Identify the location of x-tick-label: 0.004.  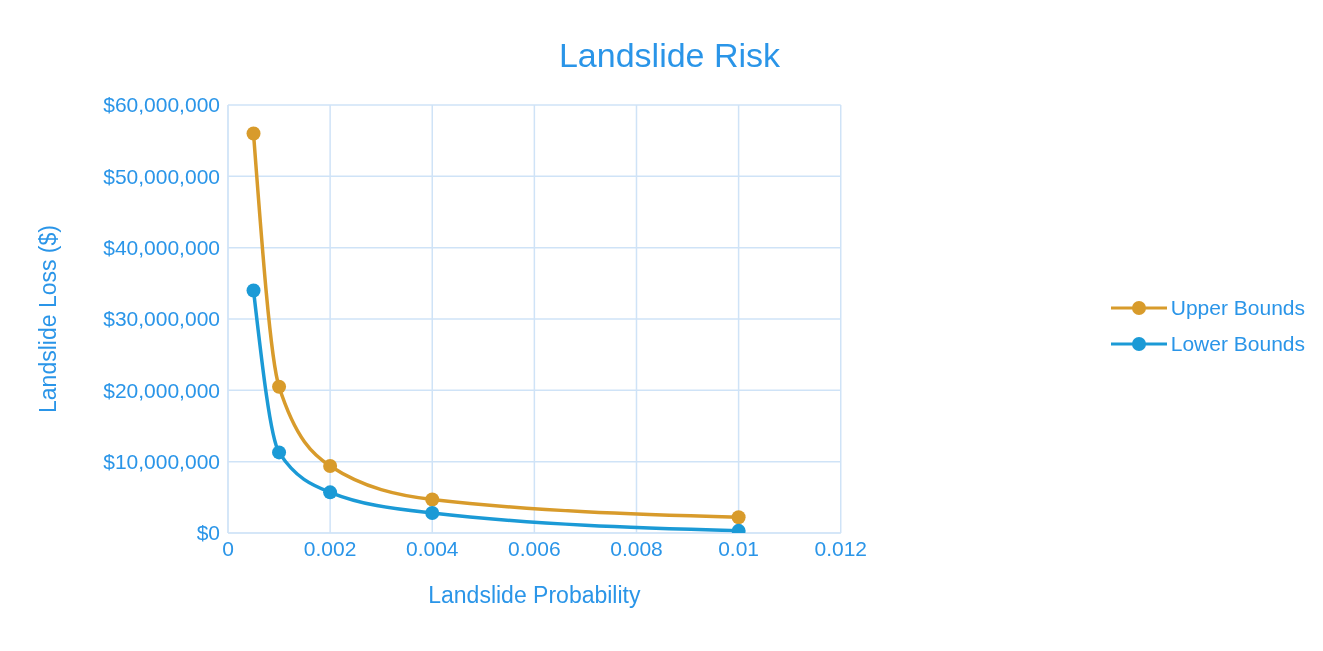
(432, 548).